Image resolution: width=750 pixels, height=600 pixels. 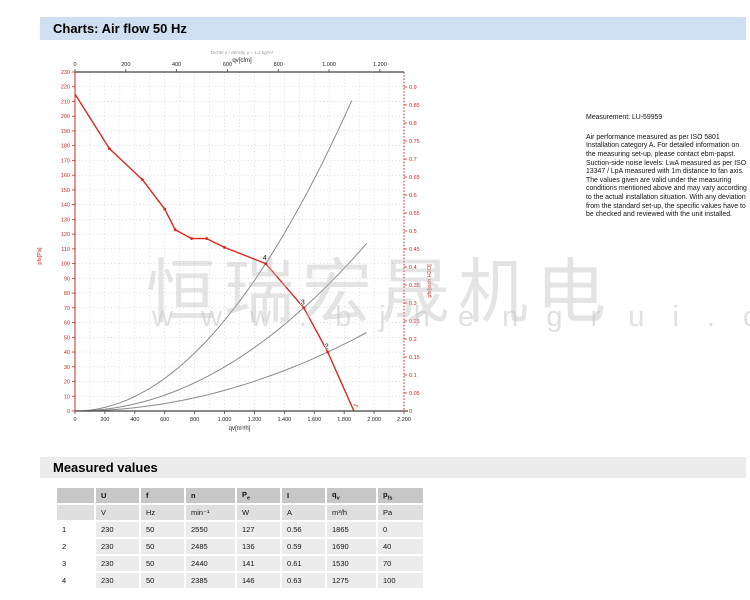 What do you see at coordinates (344, 420) in the screenshot?
I see `svg-text: 1.800` at bounding box center [344, 420].